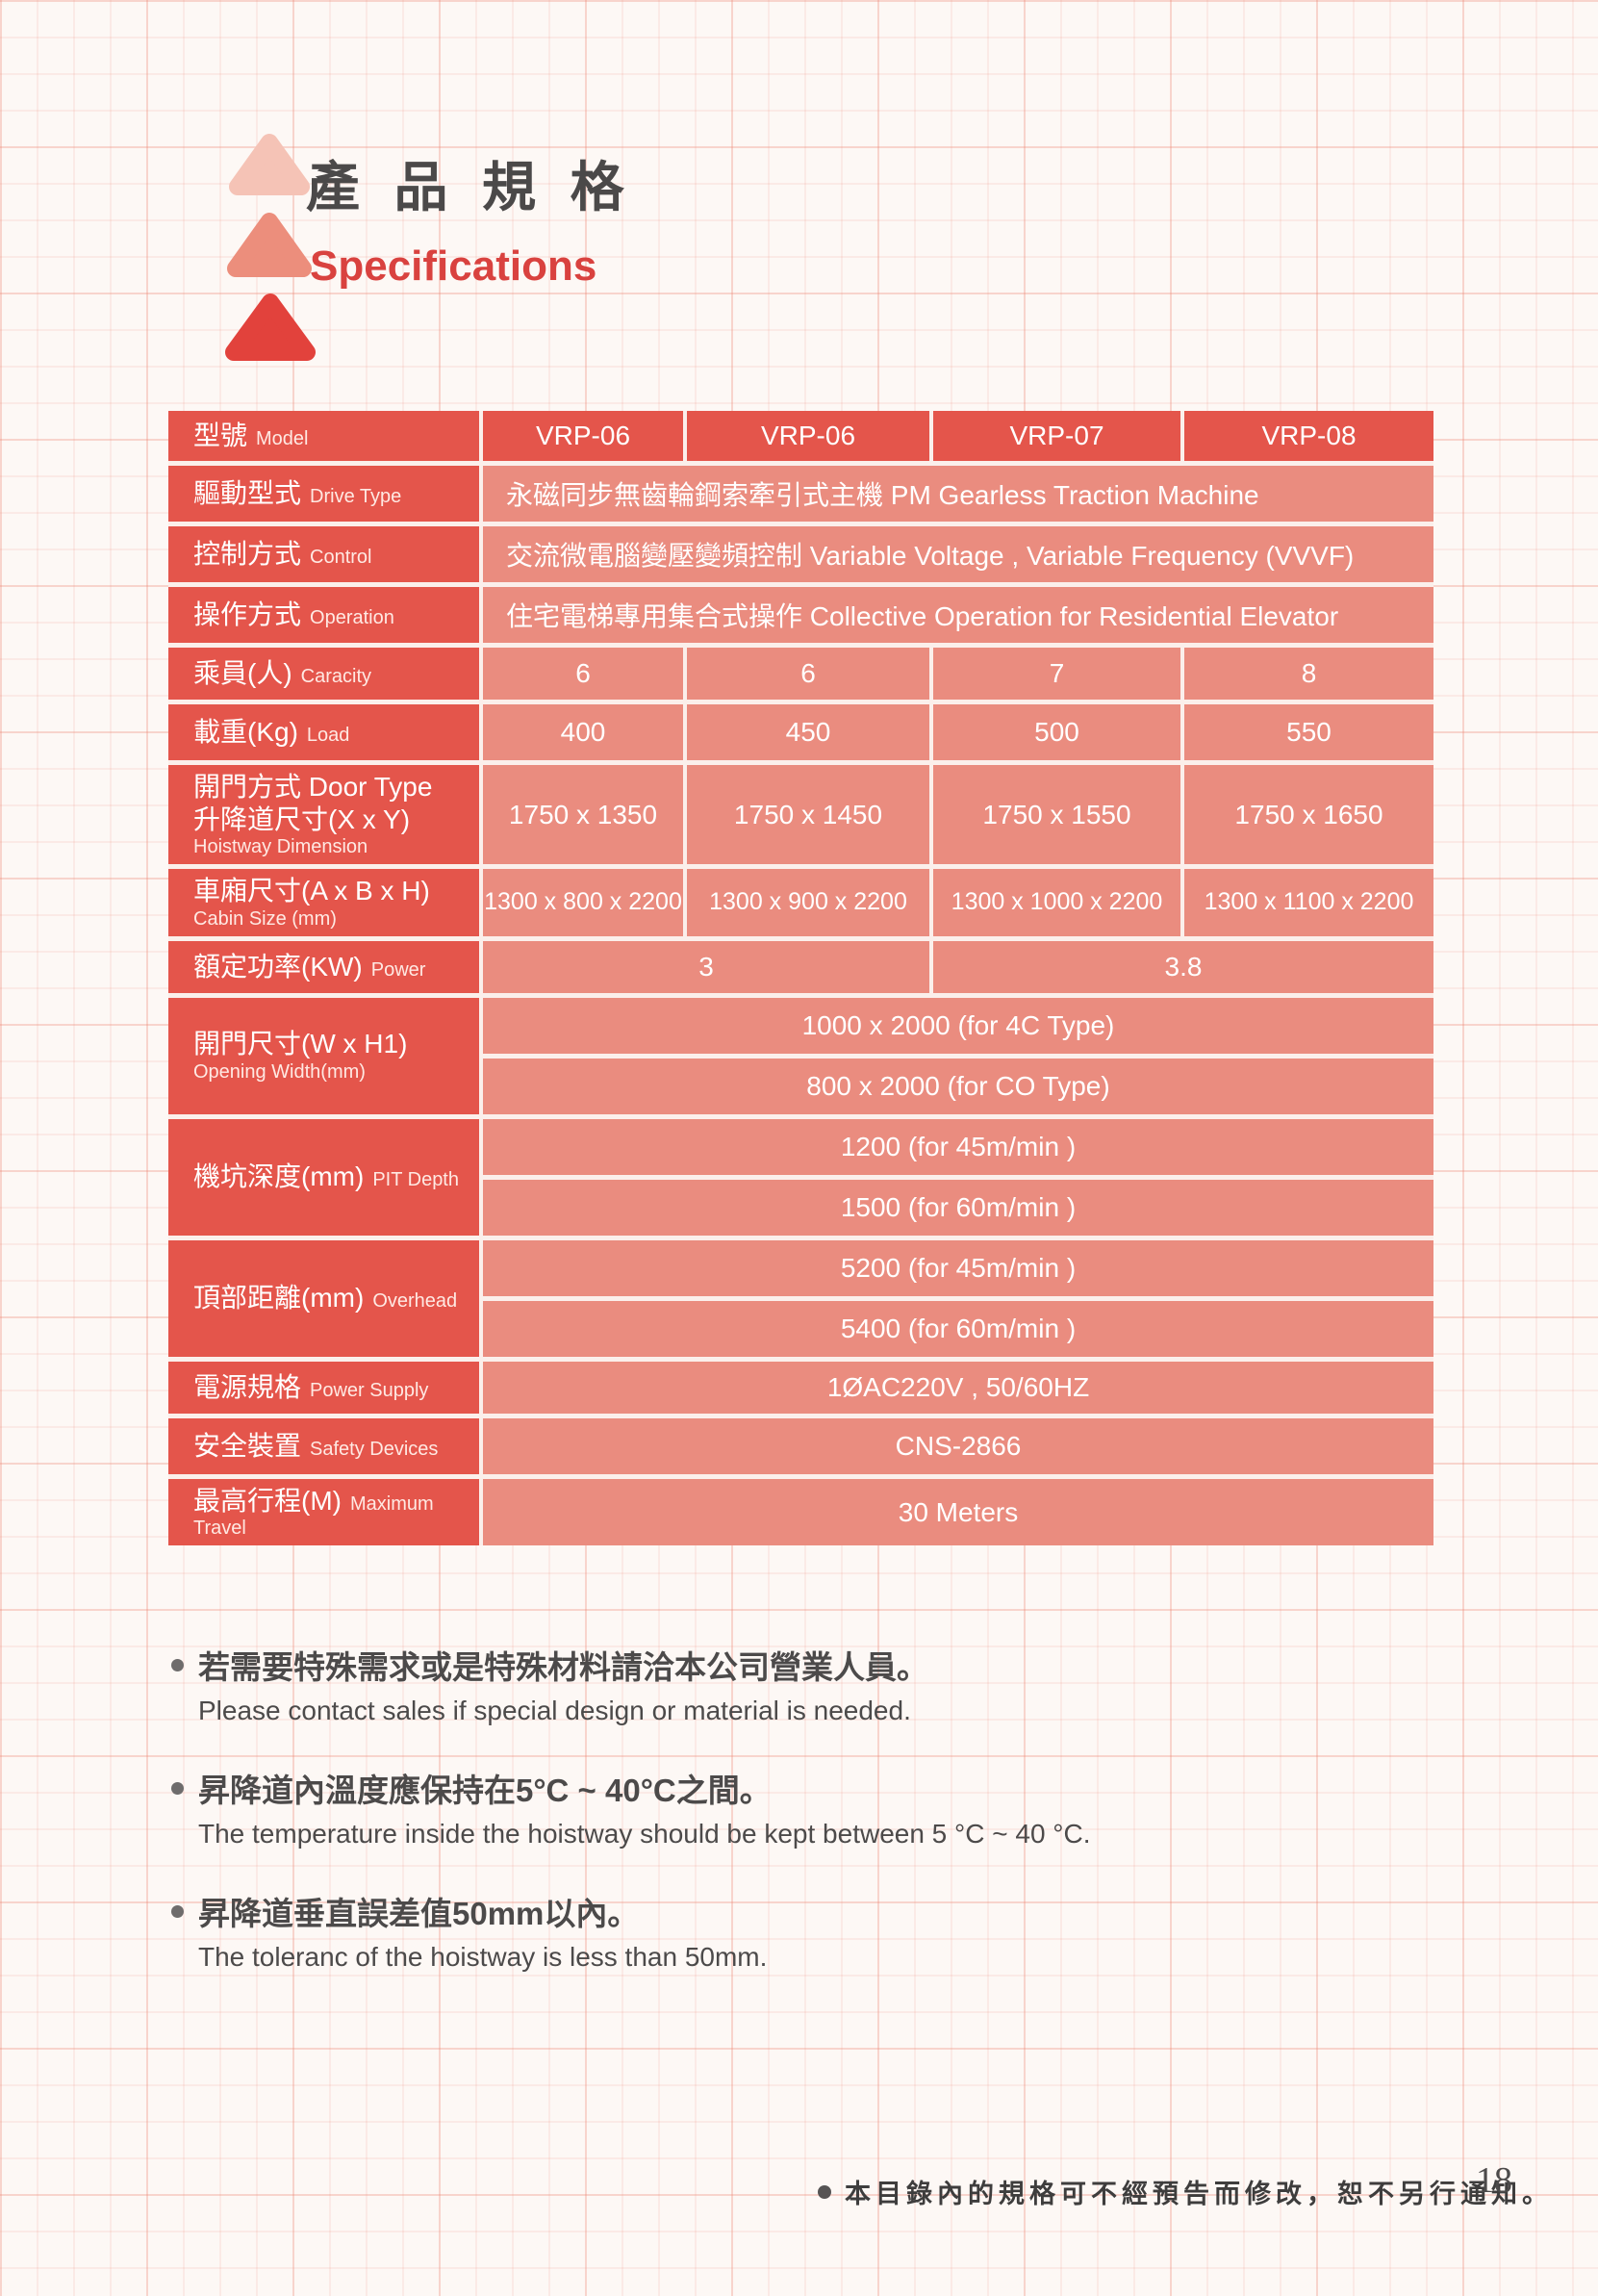 The width and height of the screenshot is (1598, 2296). I want to click on cell-pit-45: 1200 (for 45m/min ), so click(958, 1149).